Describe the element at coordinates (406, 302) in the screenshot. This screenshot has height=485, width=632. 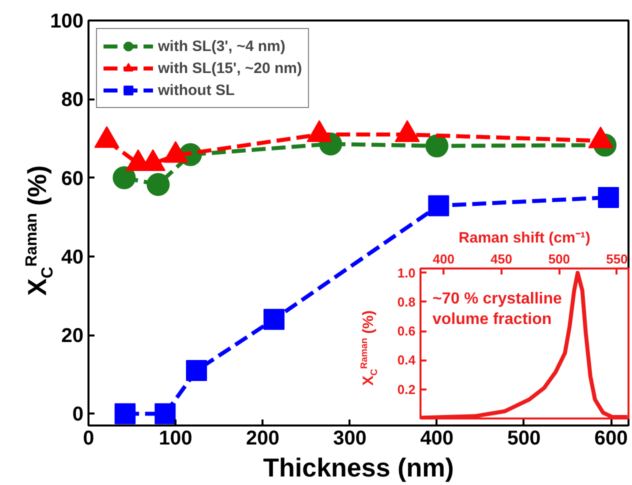
I see `y-tick-label: 0.8` at that location.